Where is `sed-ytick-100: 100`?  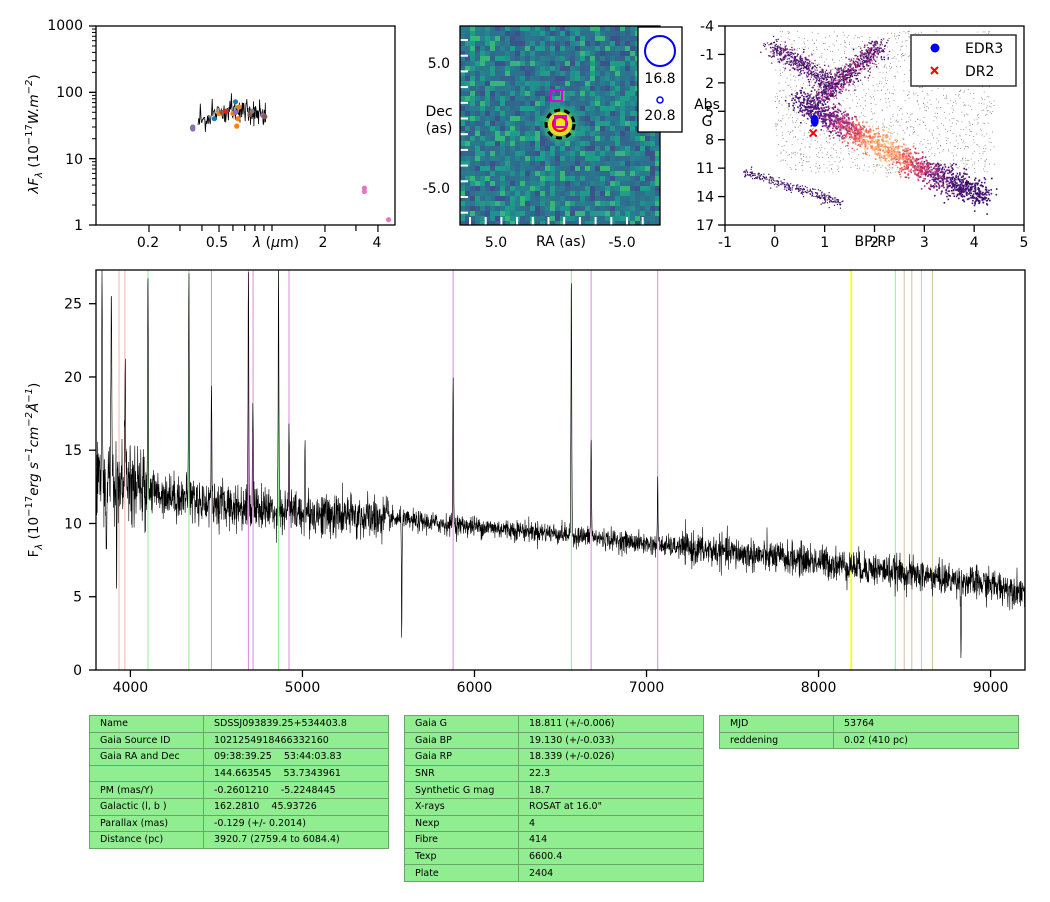 sed-ytick-100: 100 is located at coordinates (69, 93).